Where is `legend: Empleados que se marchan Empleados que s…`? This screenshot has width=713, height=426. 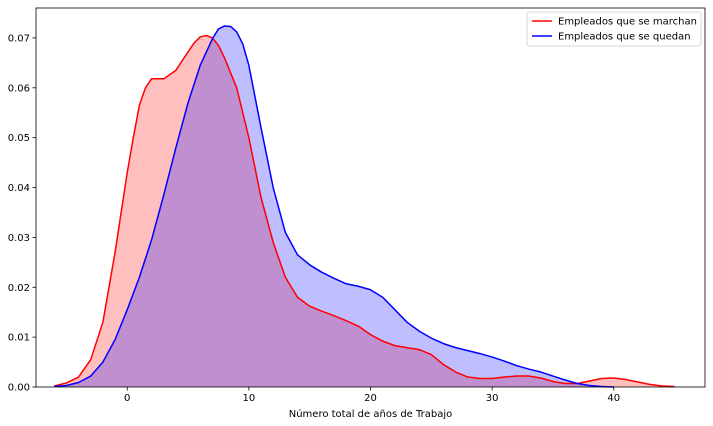 legend: Empleados que se marchan Empleados que s… is located at coordinates (614, 29).